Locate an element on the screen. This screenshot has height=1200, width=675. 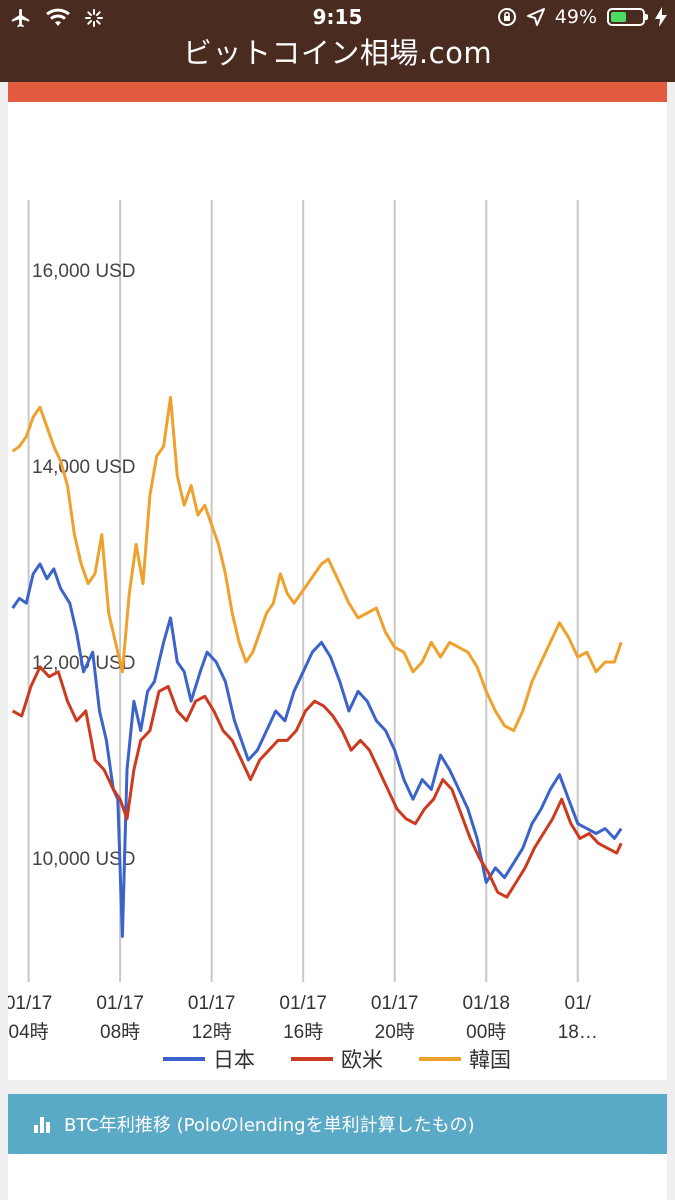
status-bar-right: 49% is located at coordinates (582, 17).